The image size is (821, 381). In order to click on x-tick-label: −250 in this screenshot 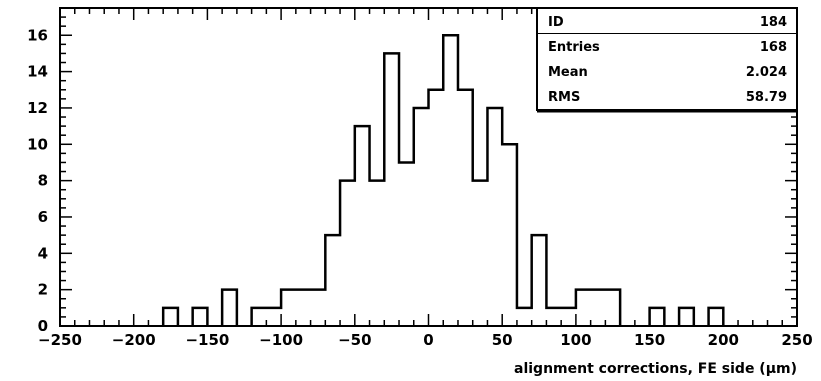, I will do `click(60, 340)`.